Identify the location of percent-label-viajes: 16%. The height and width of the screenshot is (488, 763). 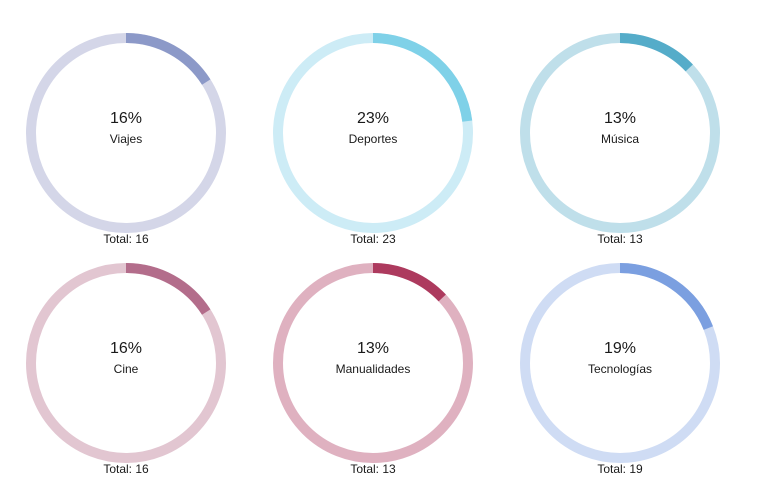
(126, 118).